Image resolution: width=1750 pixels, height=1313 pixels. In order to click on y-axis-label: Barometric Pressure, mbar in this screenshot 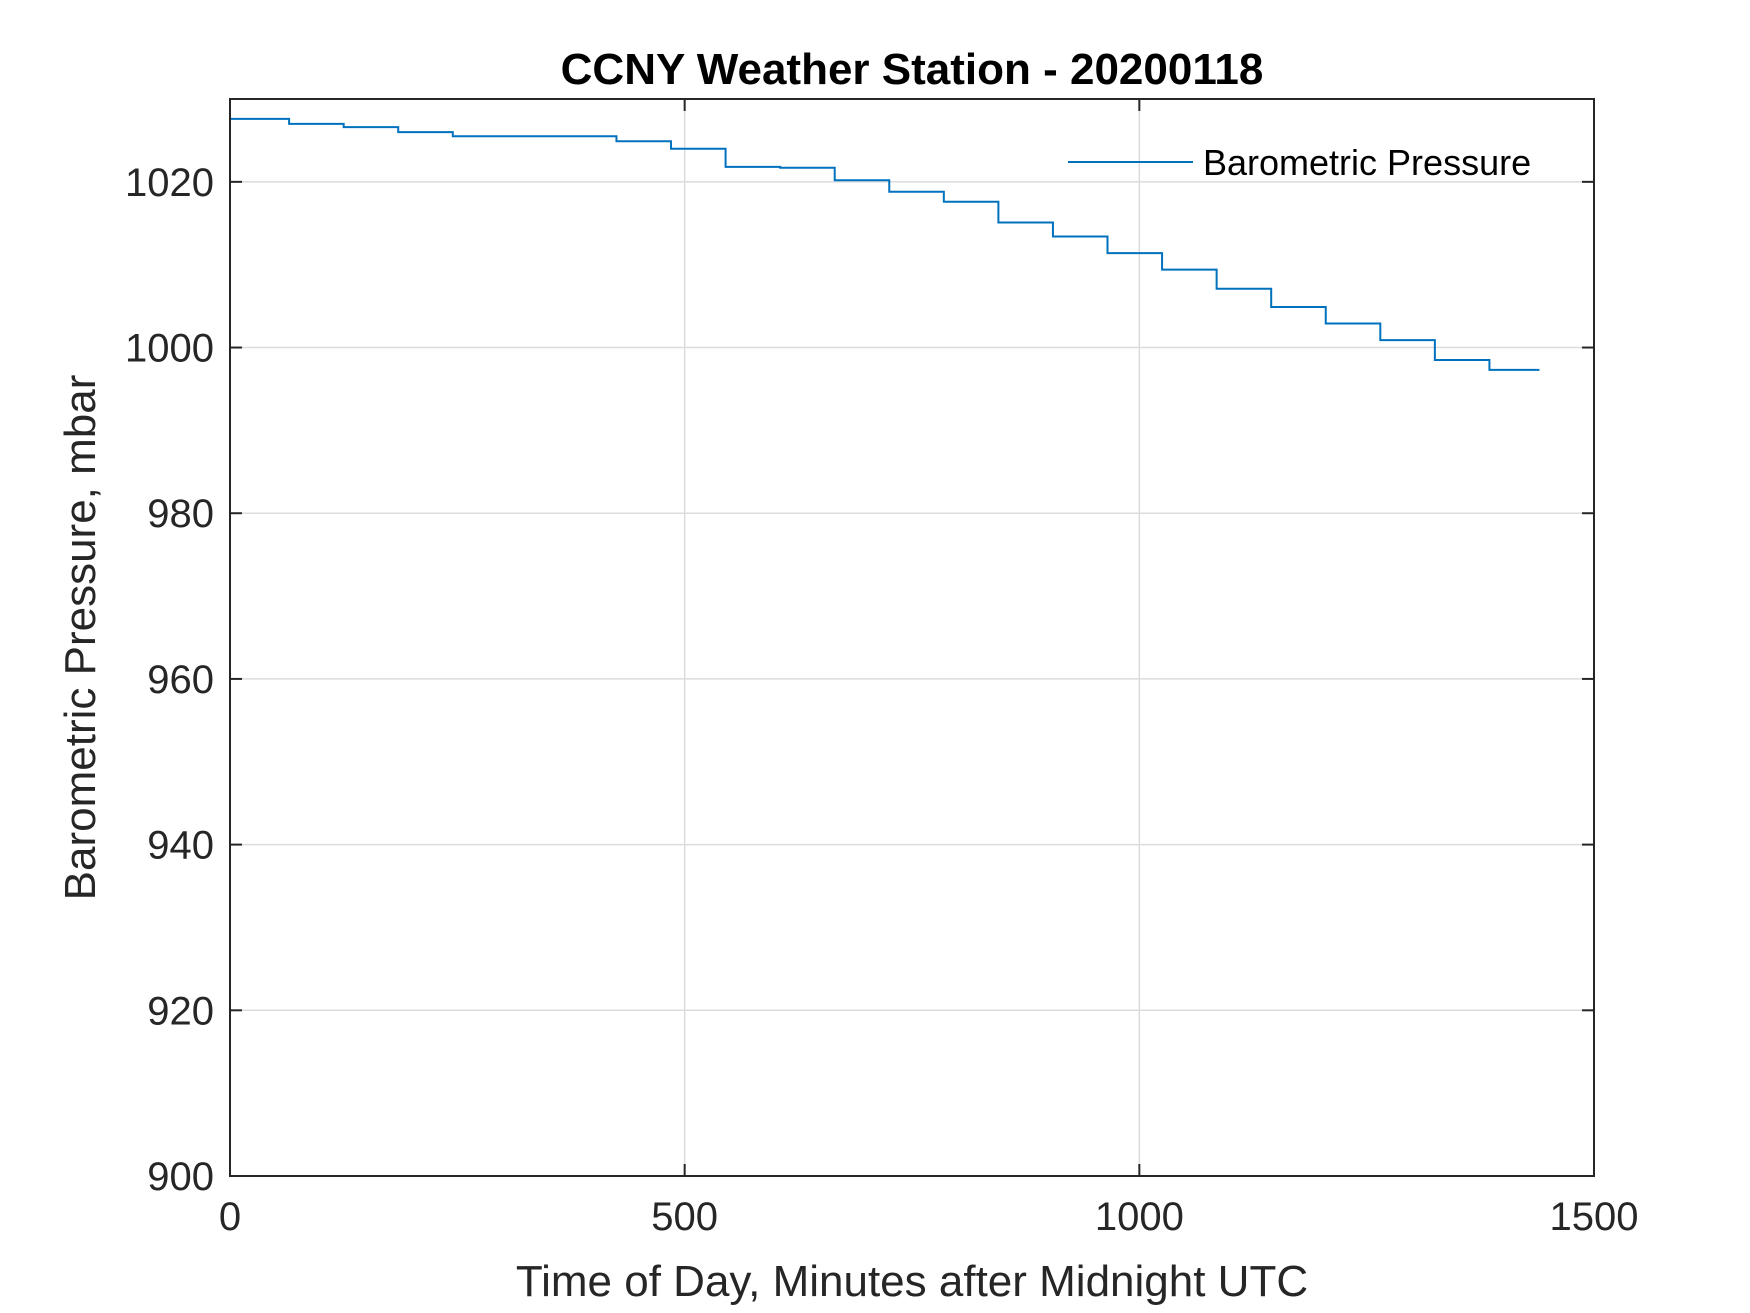, I will do `click(80, 638)`.